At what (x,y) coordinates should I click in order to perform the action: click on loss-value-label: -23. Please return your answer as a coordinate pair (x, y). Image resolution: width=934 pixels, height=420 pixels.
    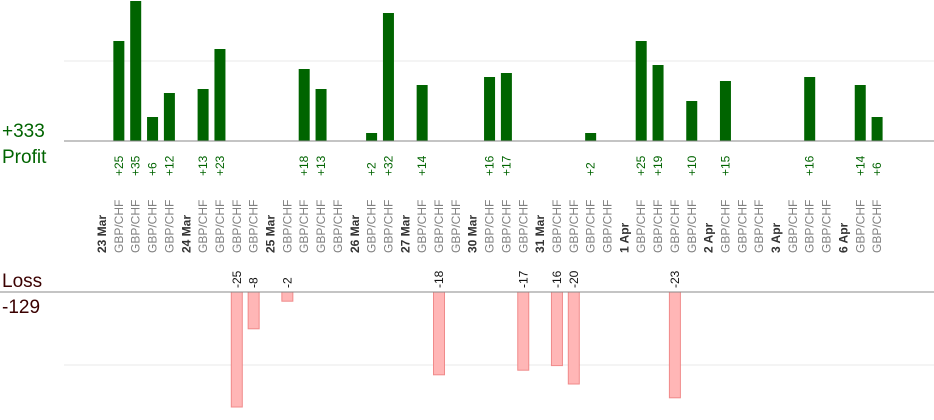
    Looking at the image, I should click on (675, 279).